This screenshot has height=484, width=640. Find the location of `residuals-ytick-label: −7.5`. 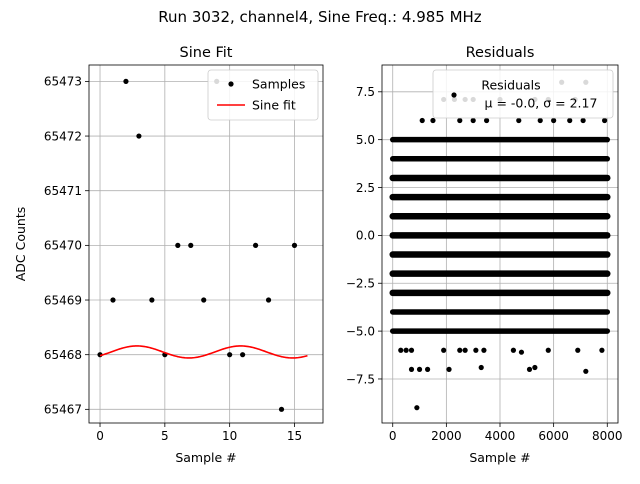

residuals-ytick-label: −7.5 is located at coordinates (360, 379).